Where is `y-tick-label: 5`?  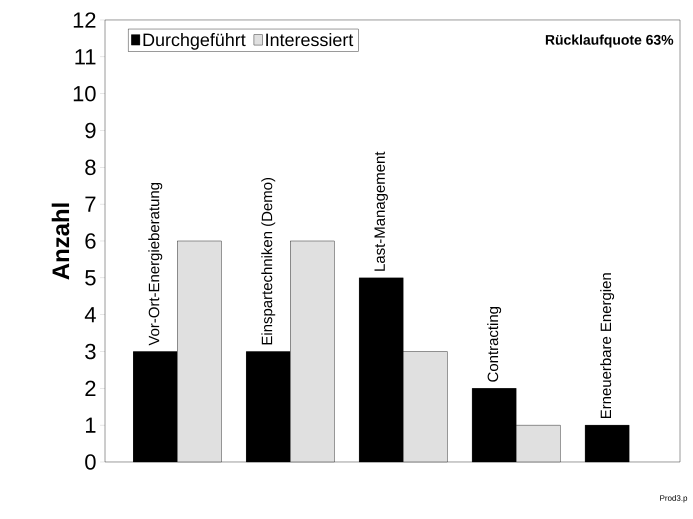
y-tick-label: 5 is located at coordinates (90, 278).